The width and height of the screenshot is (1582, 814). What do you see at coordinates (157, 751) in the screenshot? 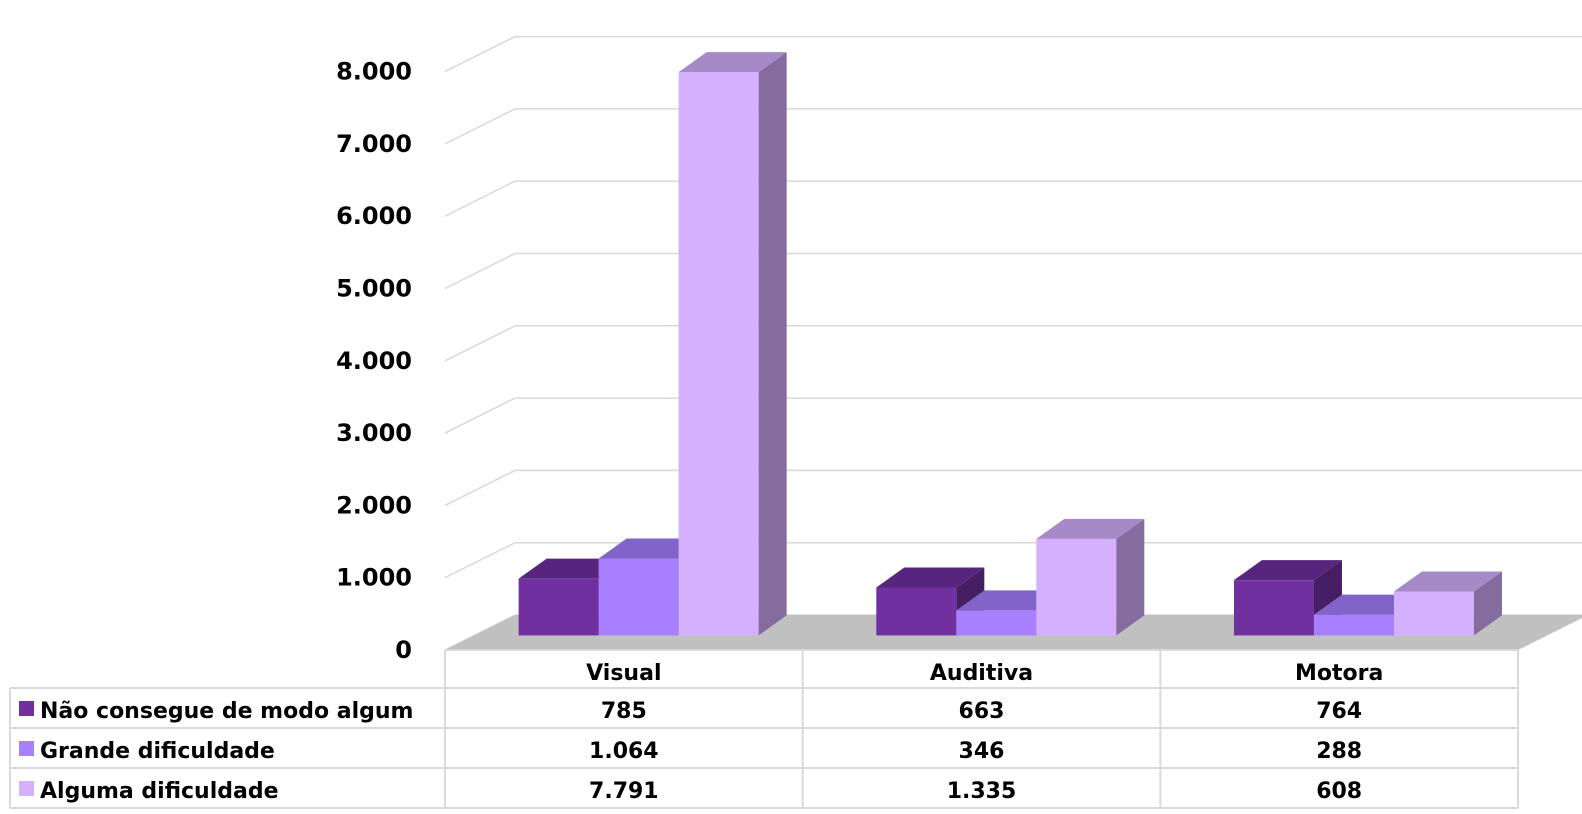
I see `legend-entry: Grande dificuldade` at bounding box center [157, 751].